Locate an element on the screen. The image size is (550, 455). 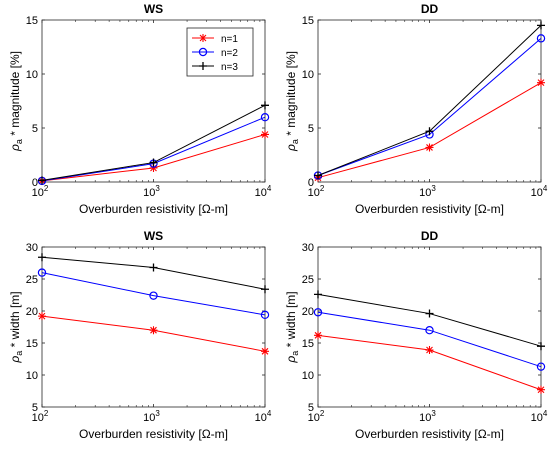
legend-label: n=1 is located at coordinates (229, 39).